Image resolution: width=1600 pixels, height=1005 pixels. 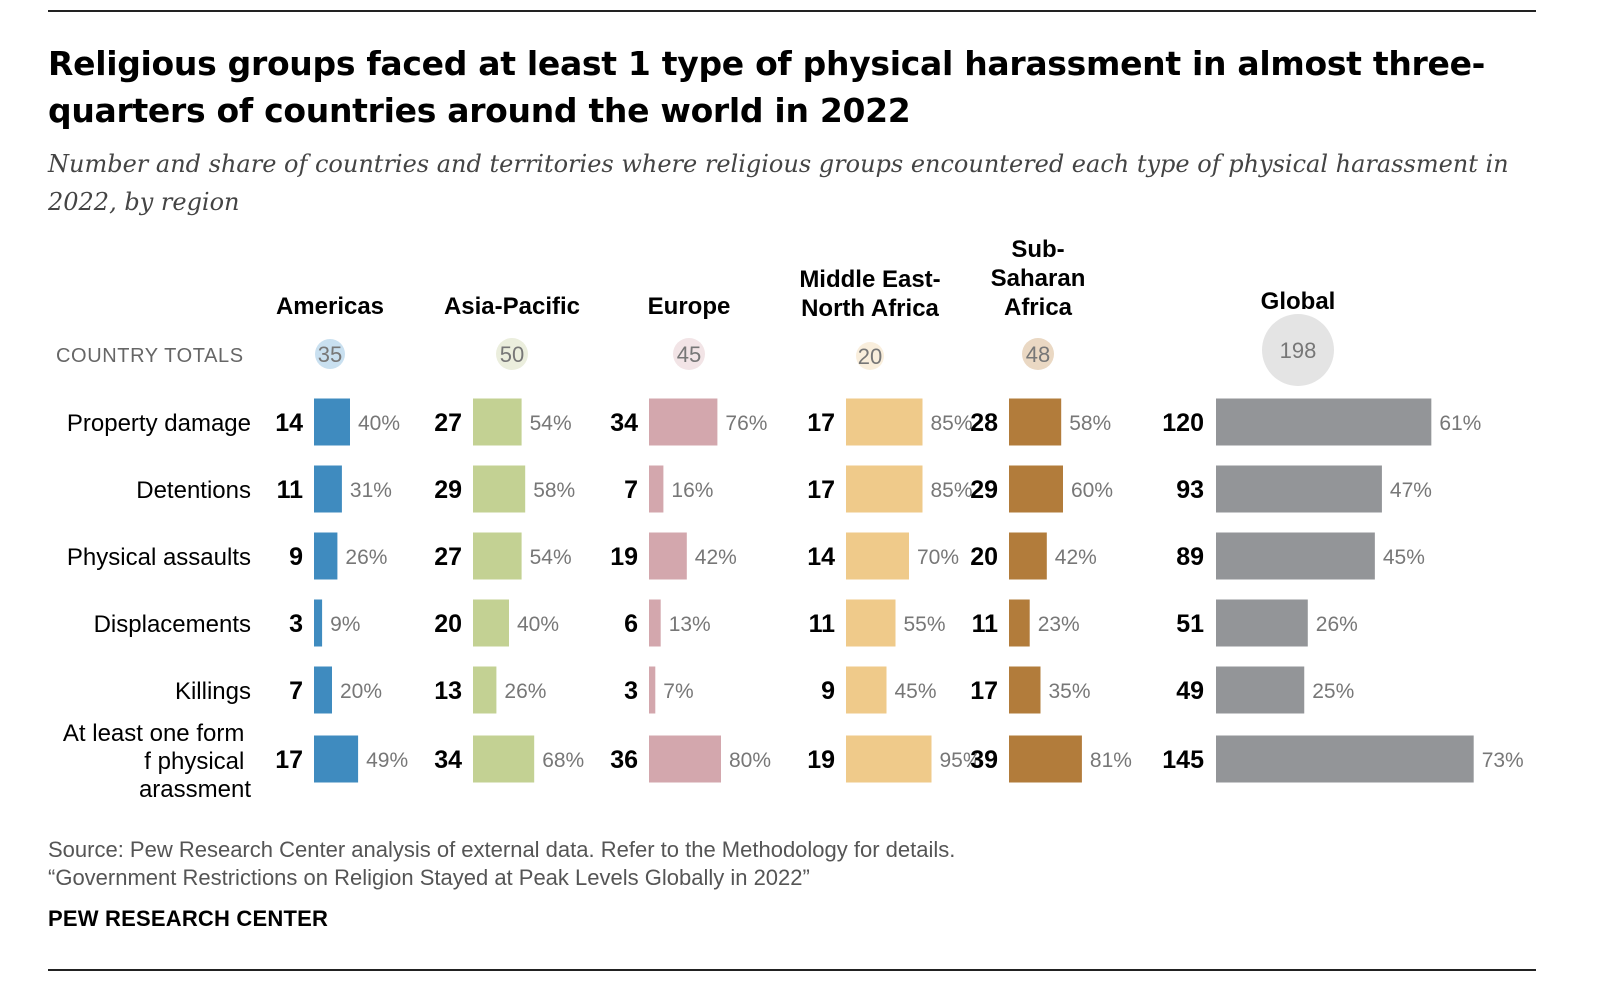 I want to click on percent-label-global-3: 26%, so click(x=1337, y=624).